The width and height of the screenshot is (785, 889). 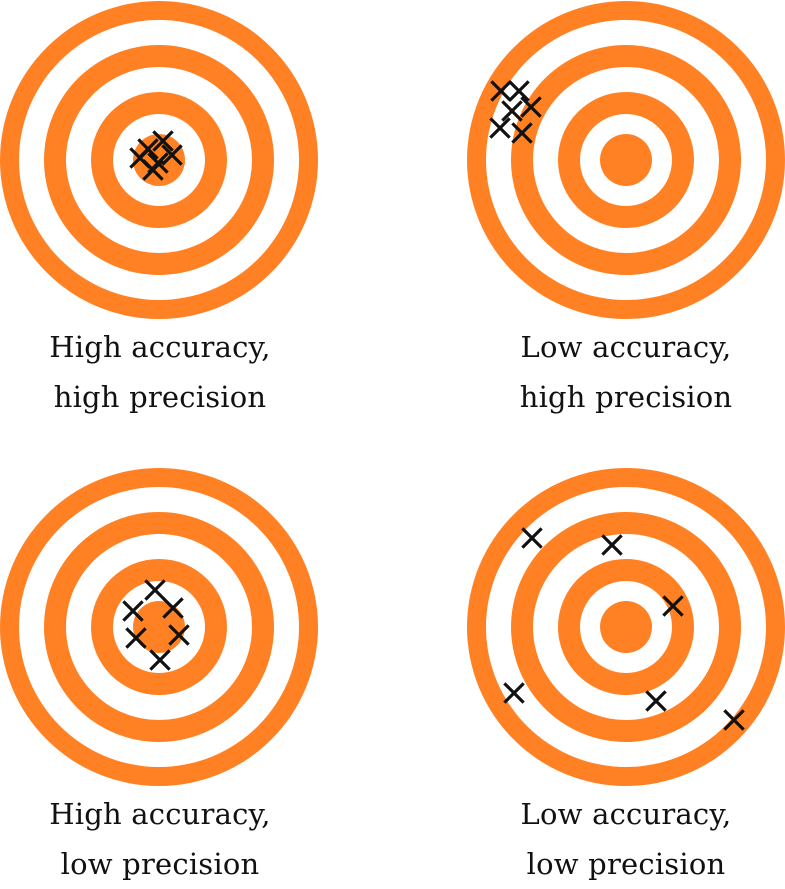 What do you see at coordinates (625, 839) in the screenshot?
I see `caption: Low accuracy, low precision` at bounding box center [625, 839].